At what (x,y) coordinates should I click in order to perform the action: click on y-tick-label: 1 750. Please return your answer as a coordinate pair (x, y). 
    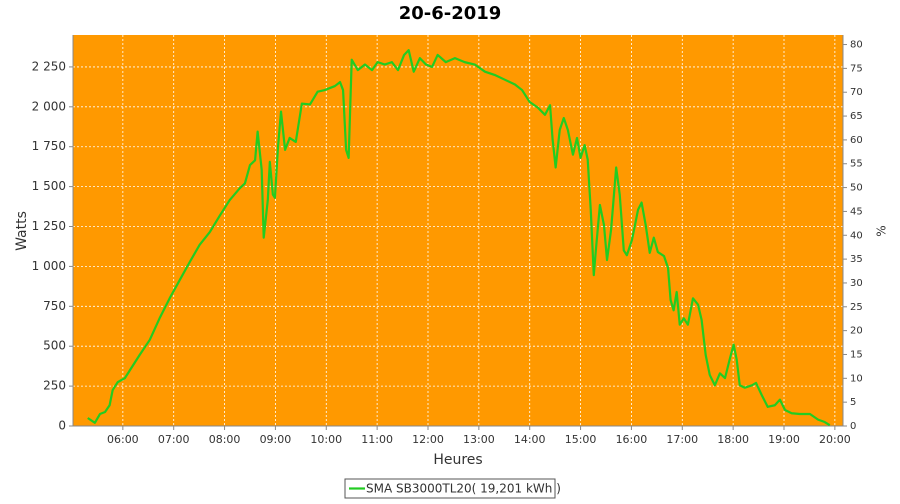
    Looking at the image, I should click on (49, 146).